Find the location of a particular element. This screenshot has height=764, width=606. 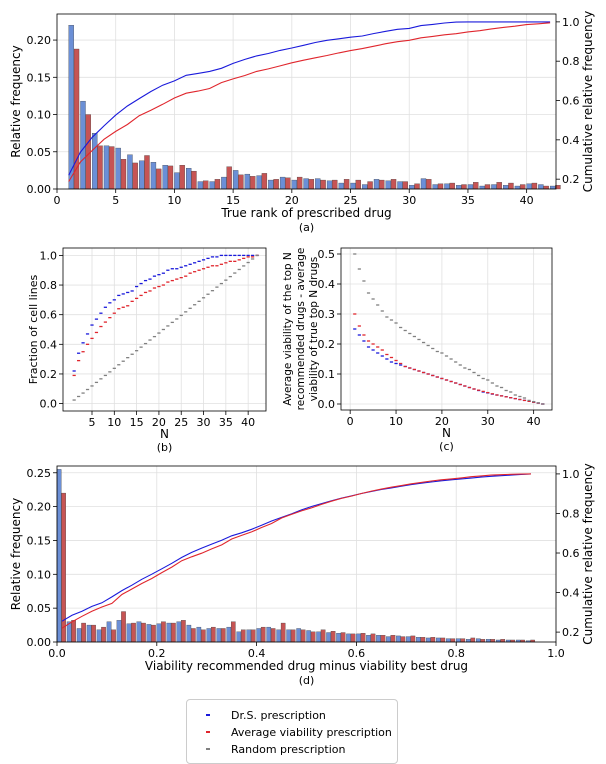

x-tick-label: 30 is located at coordinates (488, 421).